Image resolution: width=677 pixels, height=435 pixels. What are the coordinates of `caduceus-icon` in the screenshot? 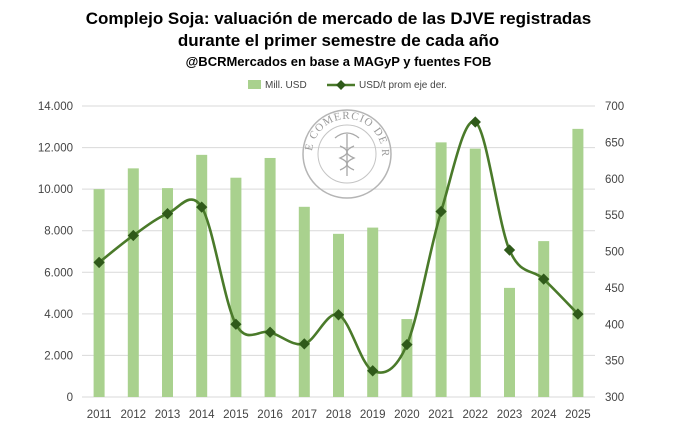 It's located at (347, 154).